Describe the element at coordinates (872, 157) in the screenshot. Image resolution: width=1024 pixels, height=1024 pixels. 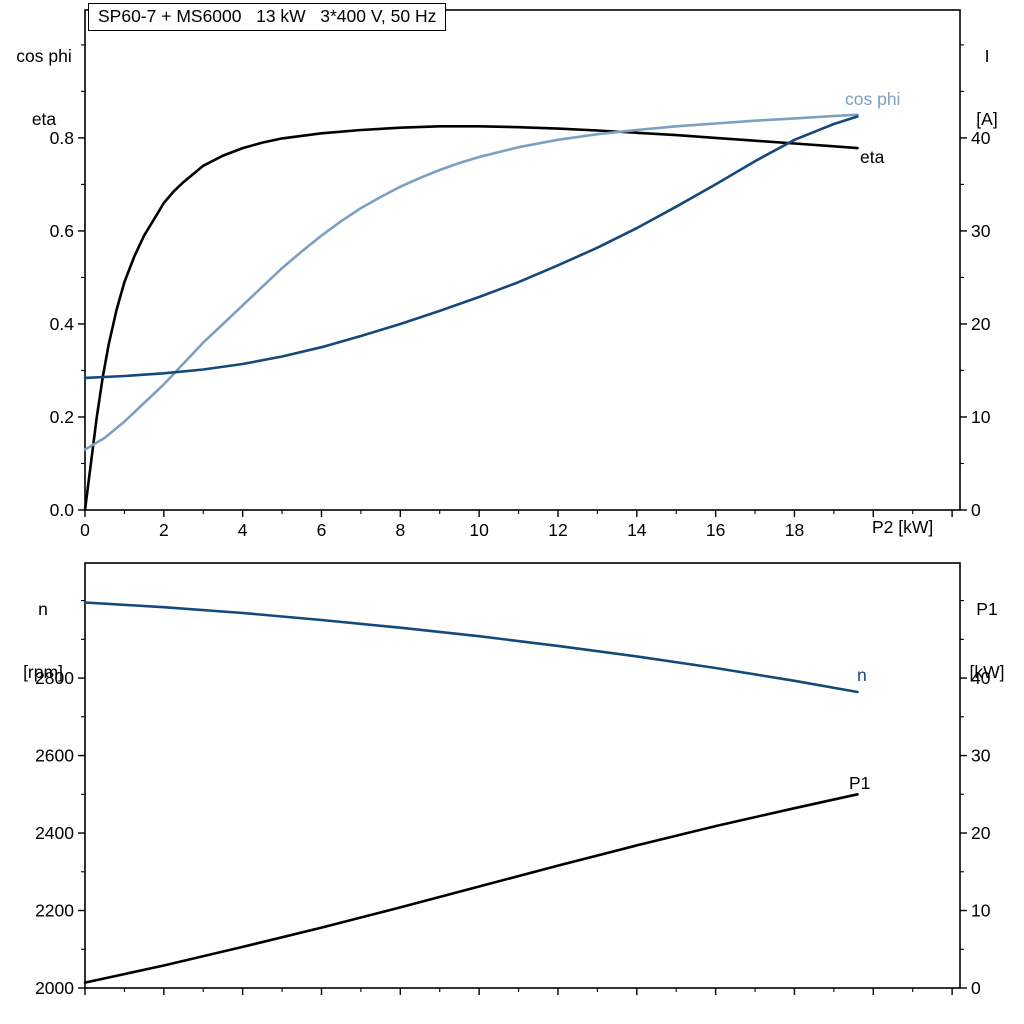
I see `curve-label-eta: eta` at that location.